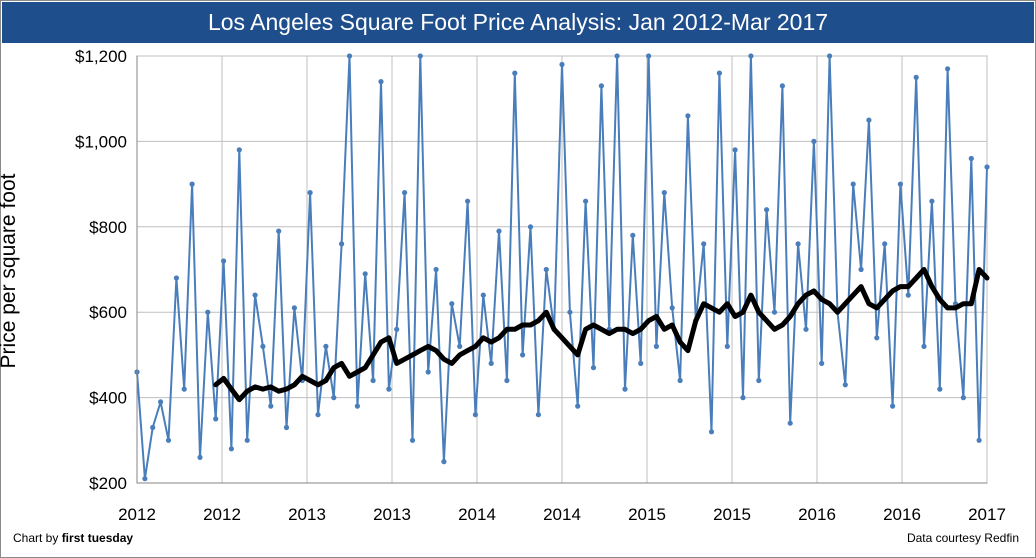  I want to click on chart-credit: Chart by first tuesday, so click(73, 538).